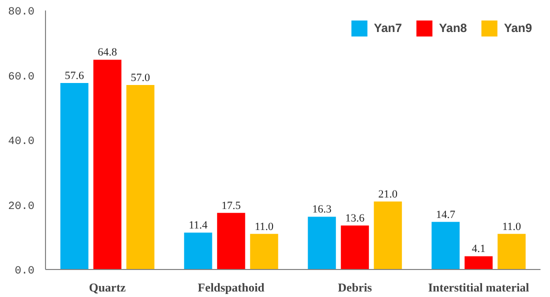  What do you see at coordinates (518, 28) in the screenshot?
I see `legend-label: Yan9` at bounding box center [518, 28].